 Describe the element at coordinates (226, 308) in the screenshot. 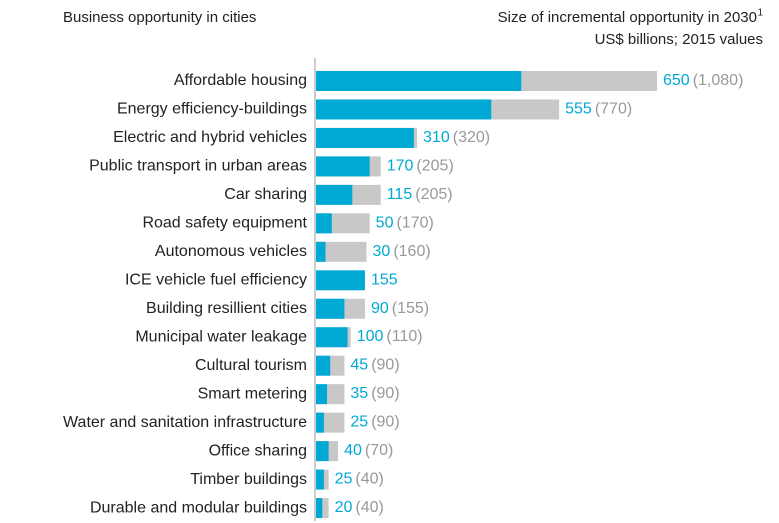

I see `category-label: Building resillient cities` at that location.